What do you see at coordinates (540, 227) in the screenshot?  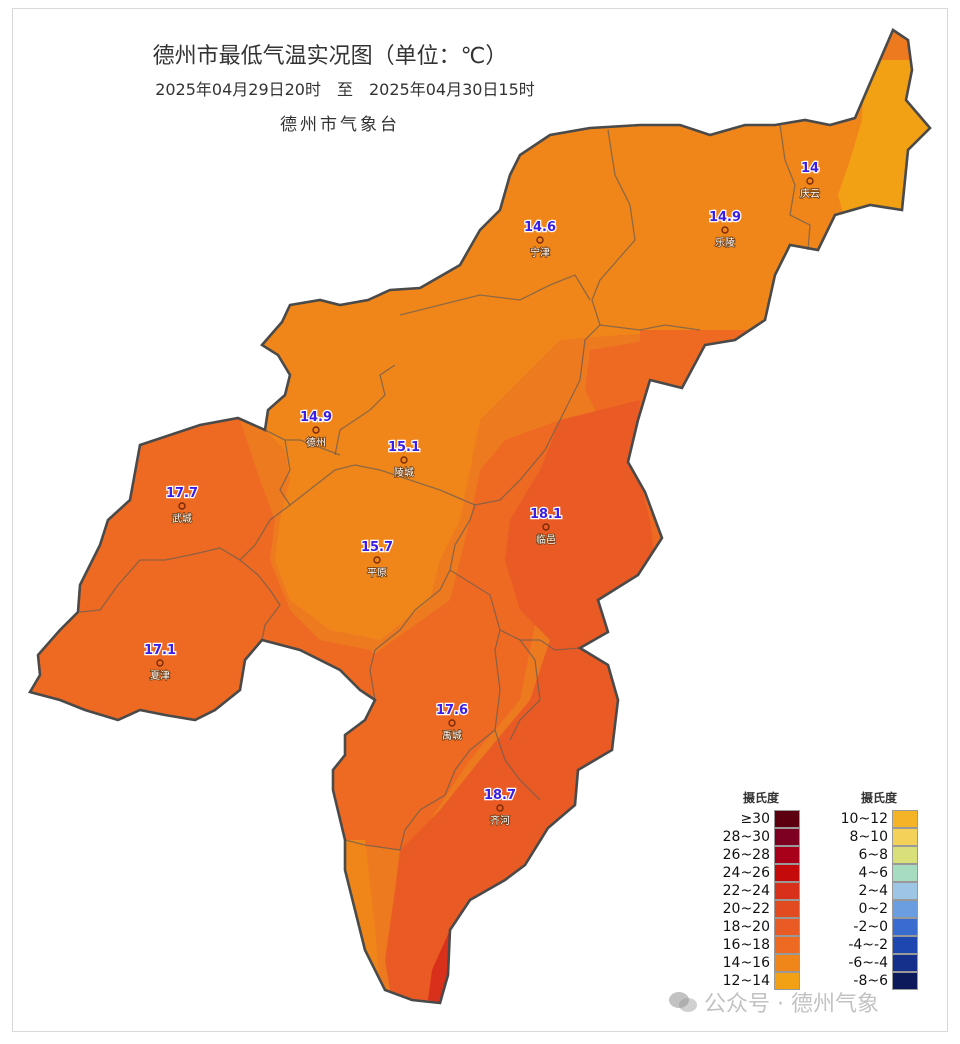 I see `station-value: 14.6` at bounding box center [540, 227].